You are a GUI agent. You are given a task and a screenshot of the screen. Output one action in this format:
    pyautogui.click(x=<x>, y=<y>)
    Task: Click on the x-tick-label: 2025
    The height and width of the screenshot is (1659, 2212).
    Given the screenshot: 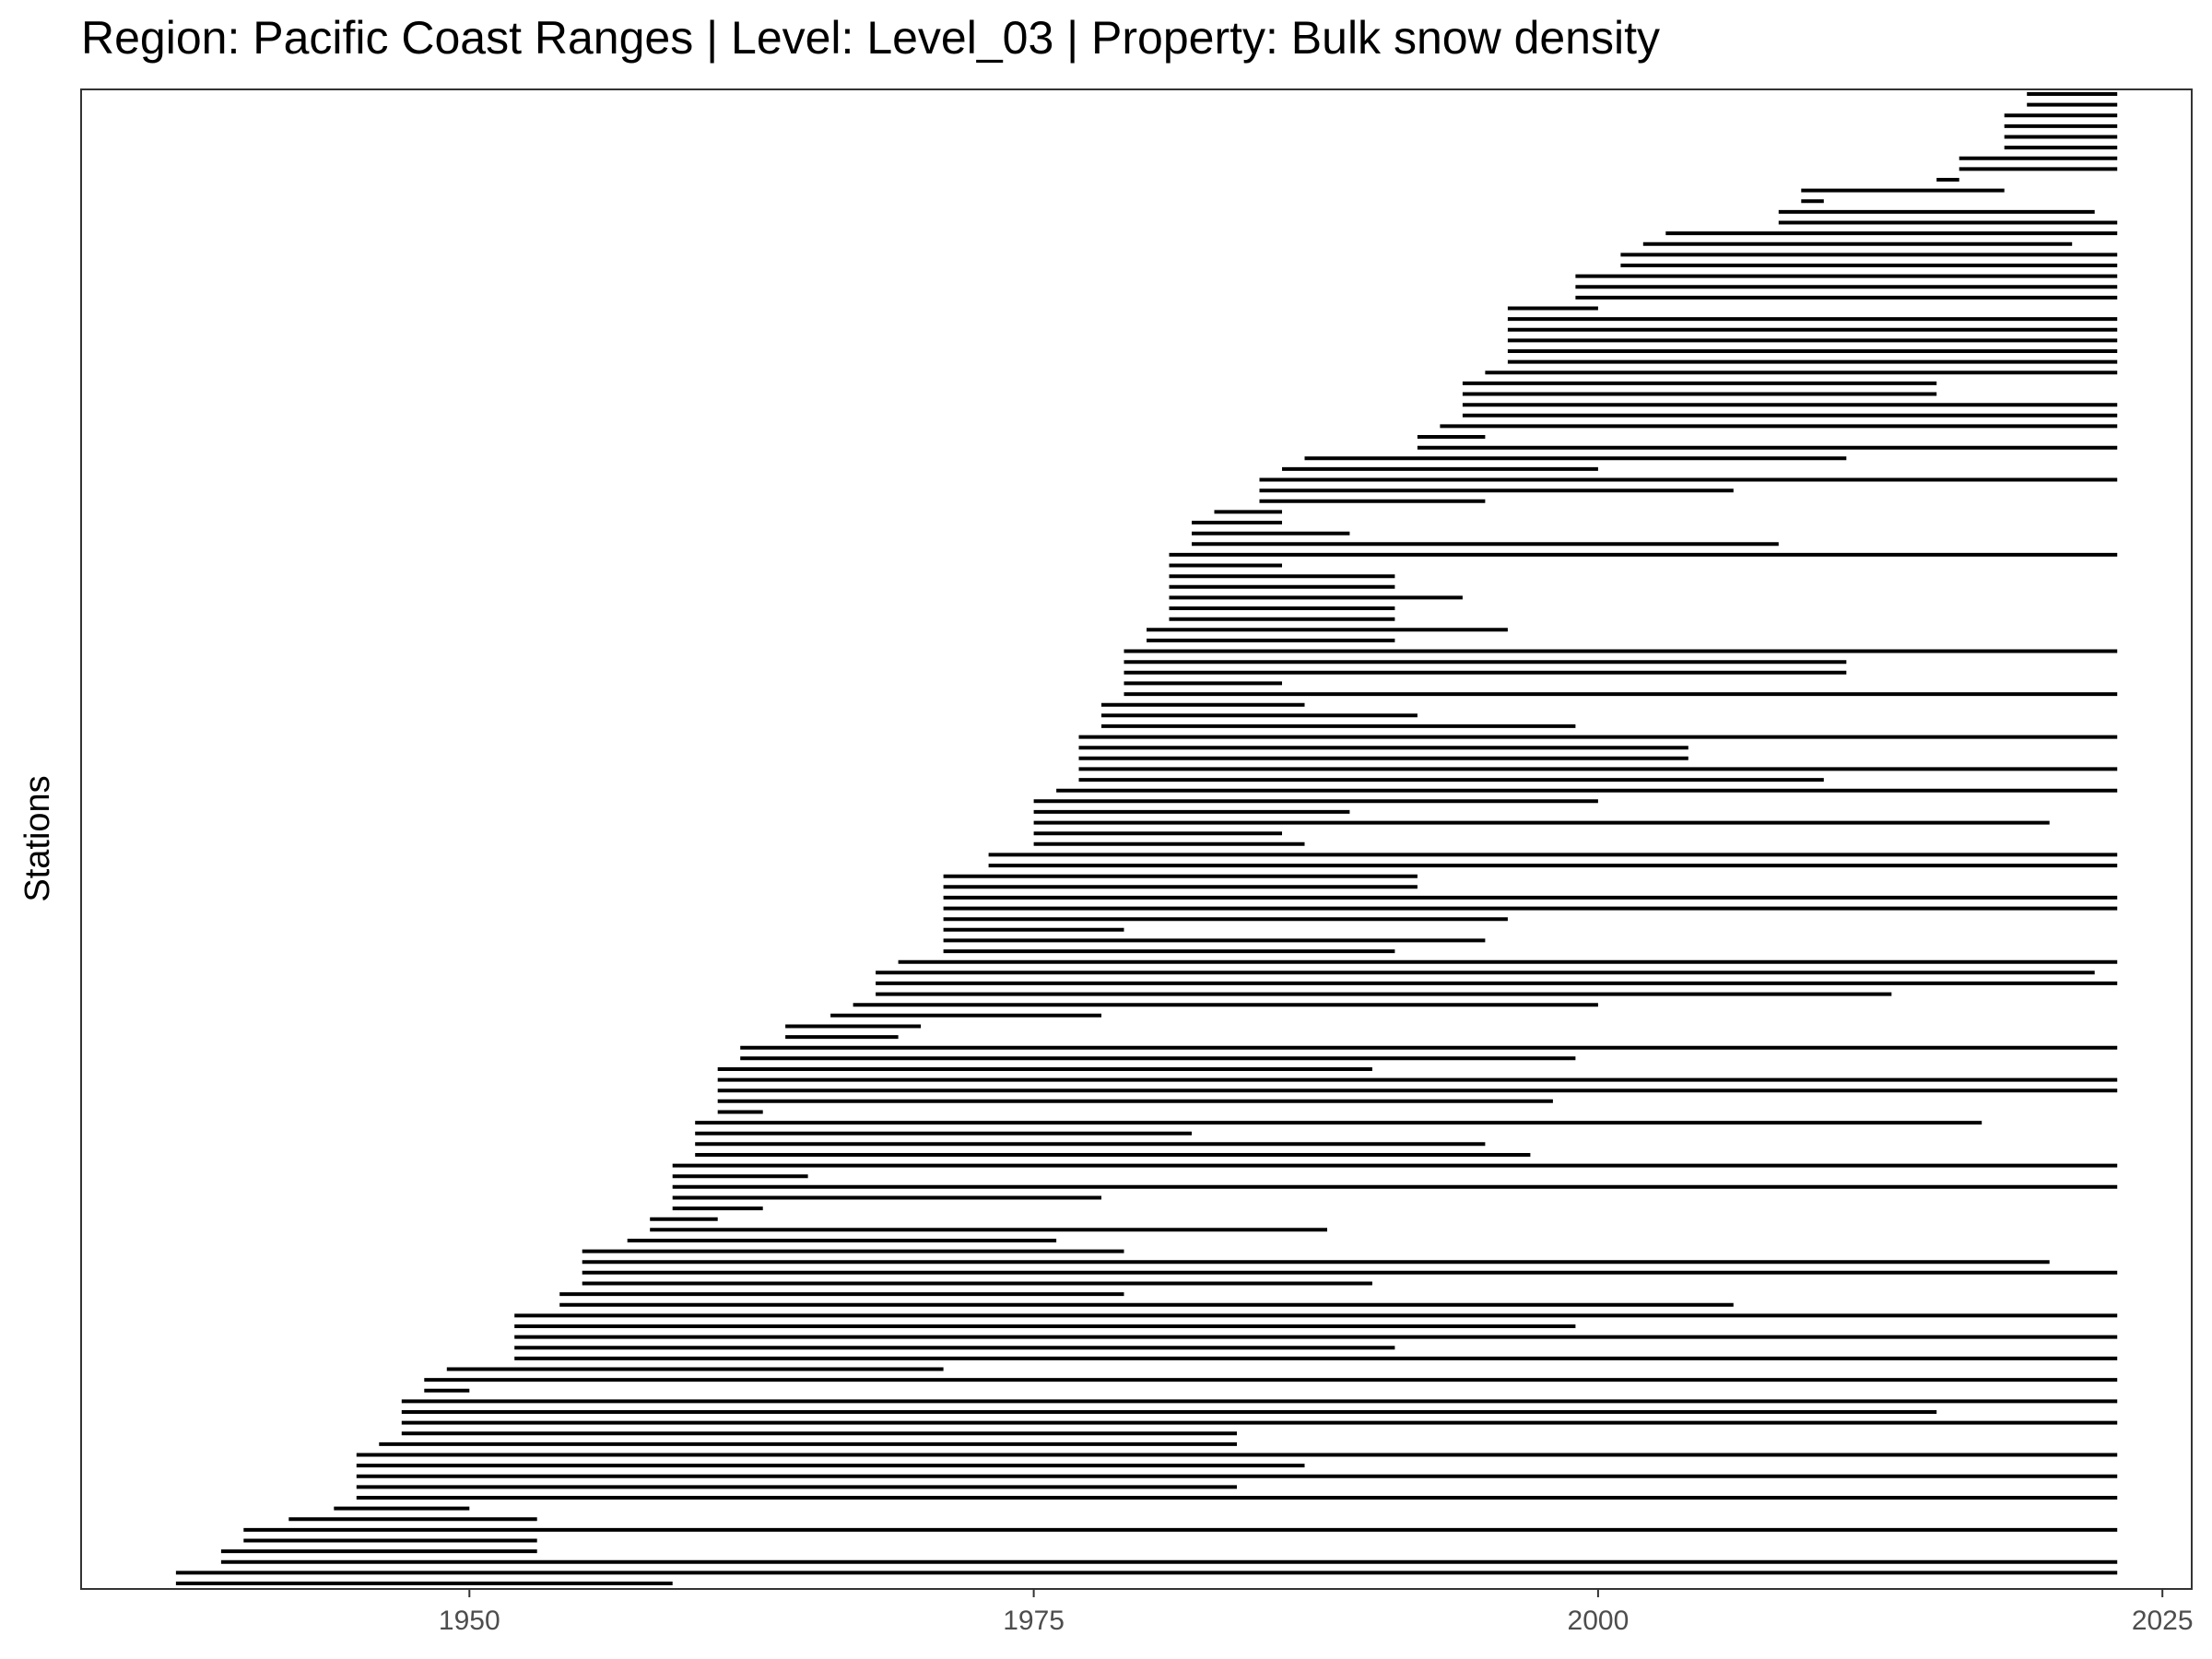 What is the action you would take?
    pyautogui.click(x=2163, y=1621)
    